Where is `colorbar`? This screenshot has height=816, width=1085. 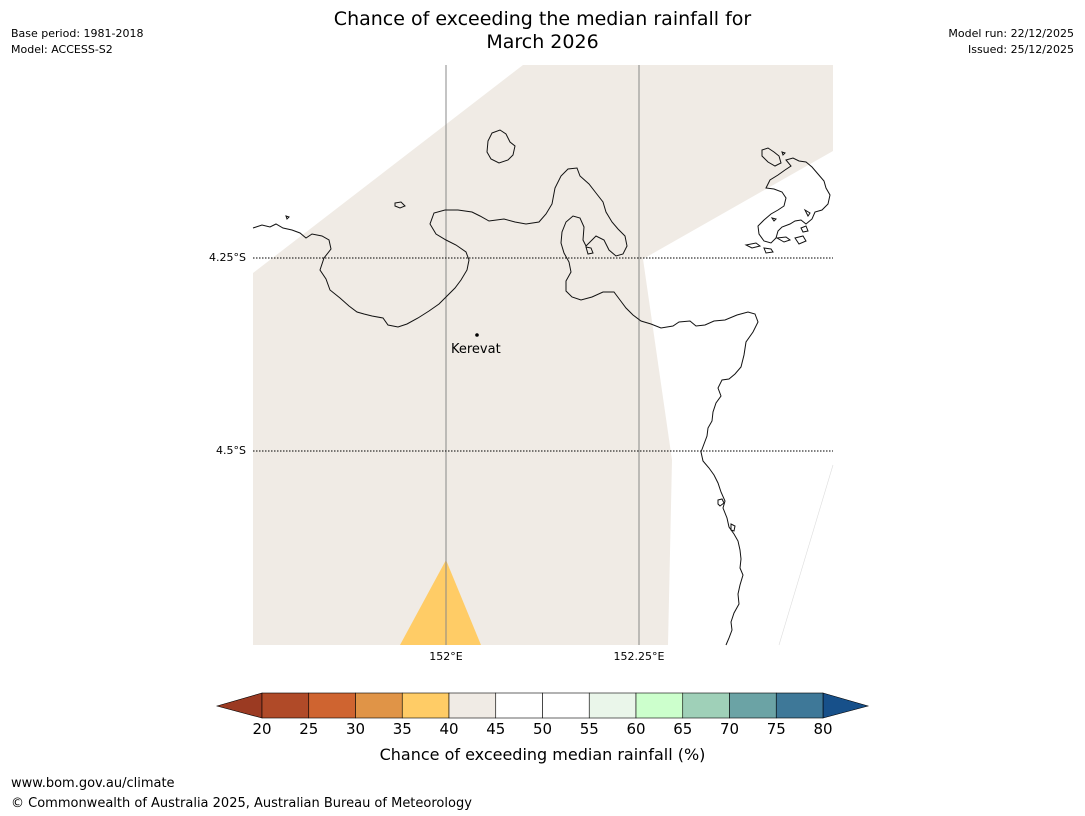 colorbar is located at coordinates (542, 705).